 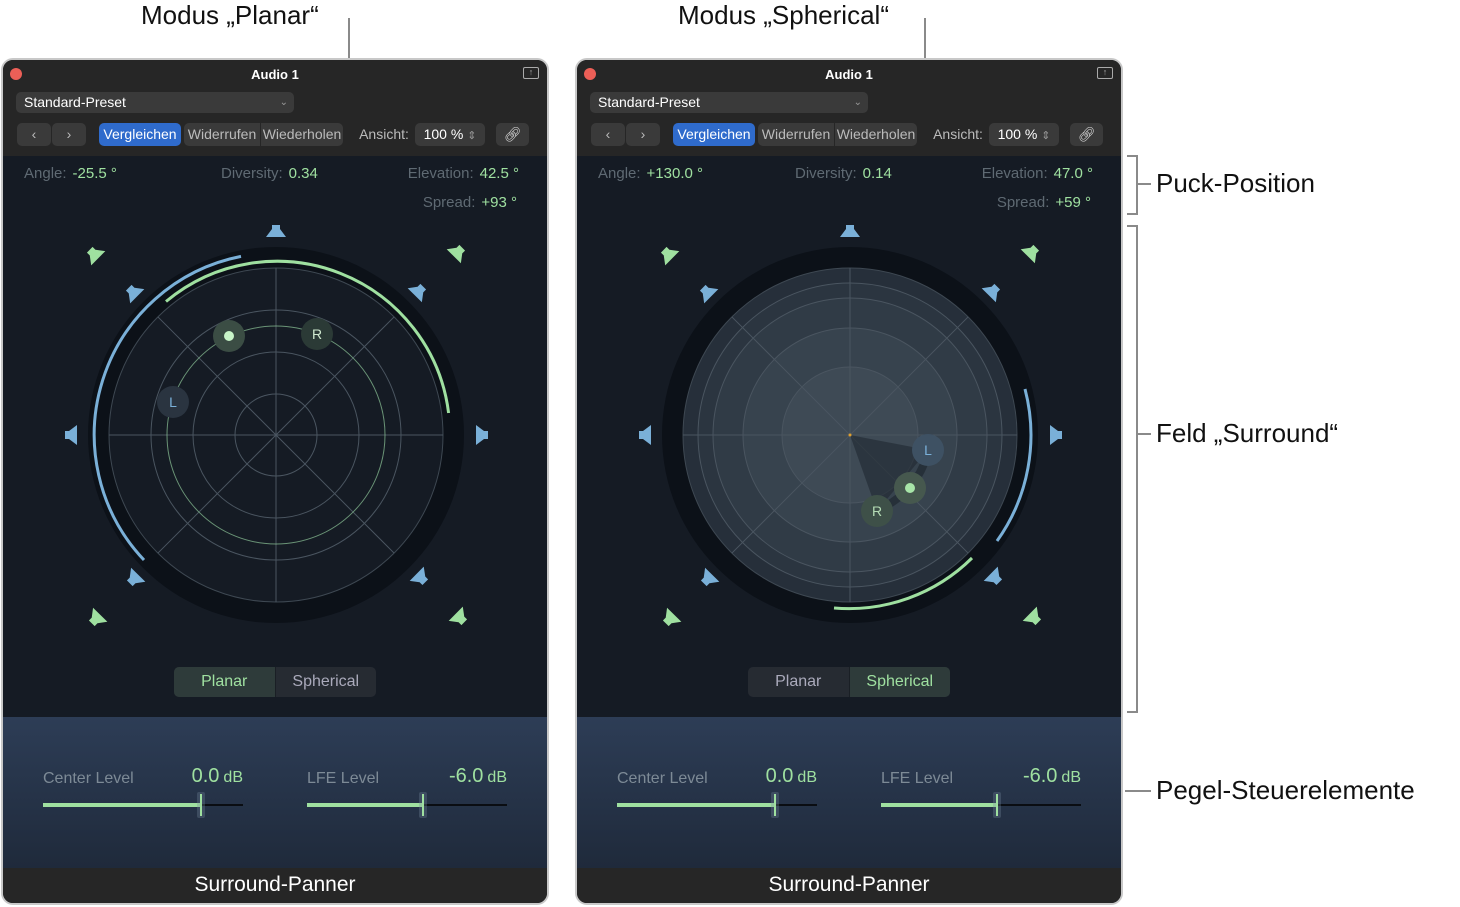 I want to click on elevation-readout: Elevation: 42.5 °, so click(x=463, y=173).